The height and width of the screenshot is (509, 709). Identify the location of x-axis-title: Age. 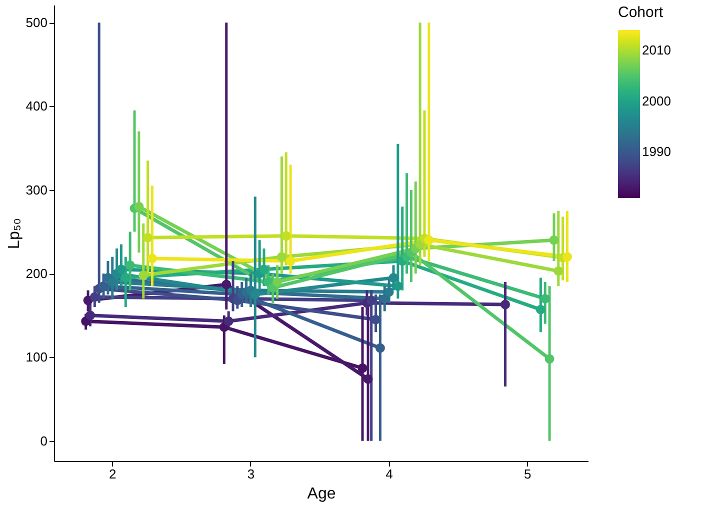
(321, 494).